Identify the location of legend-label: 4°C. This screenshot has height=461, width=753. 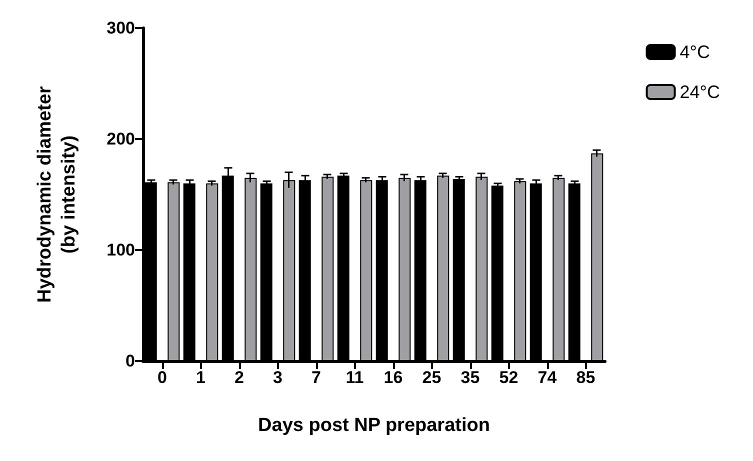
(695, 52).